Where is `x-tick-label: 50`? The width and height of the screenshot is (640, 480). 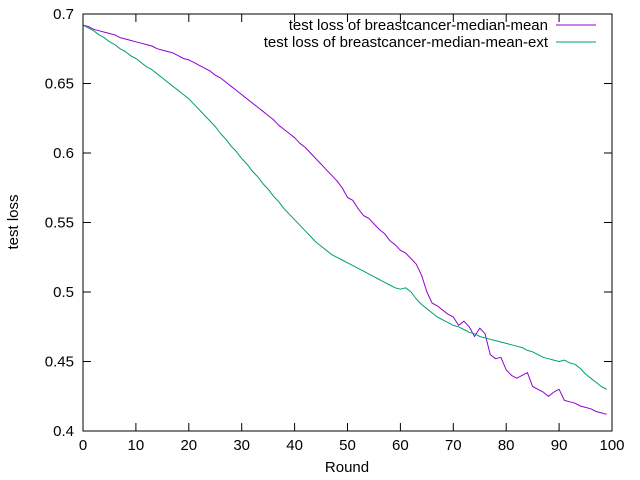
x-tick-label: 50 is located at coordinates (347, 445).